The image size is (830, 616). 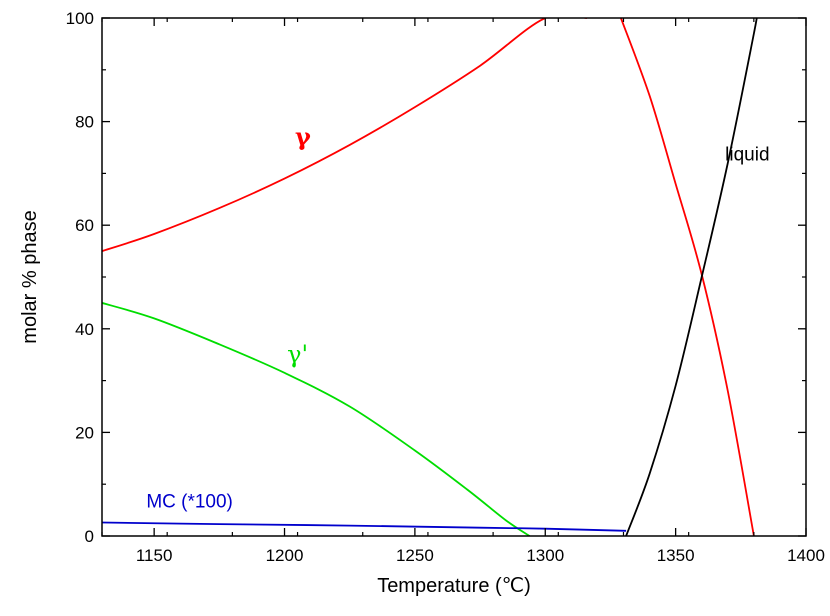 What do you see at coordinates (285, 555) in the screenshot?
I see `x-tick-label: 1200` at bounding box center [285, 555].